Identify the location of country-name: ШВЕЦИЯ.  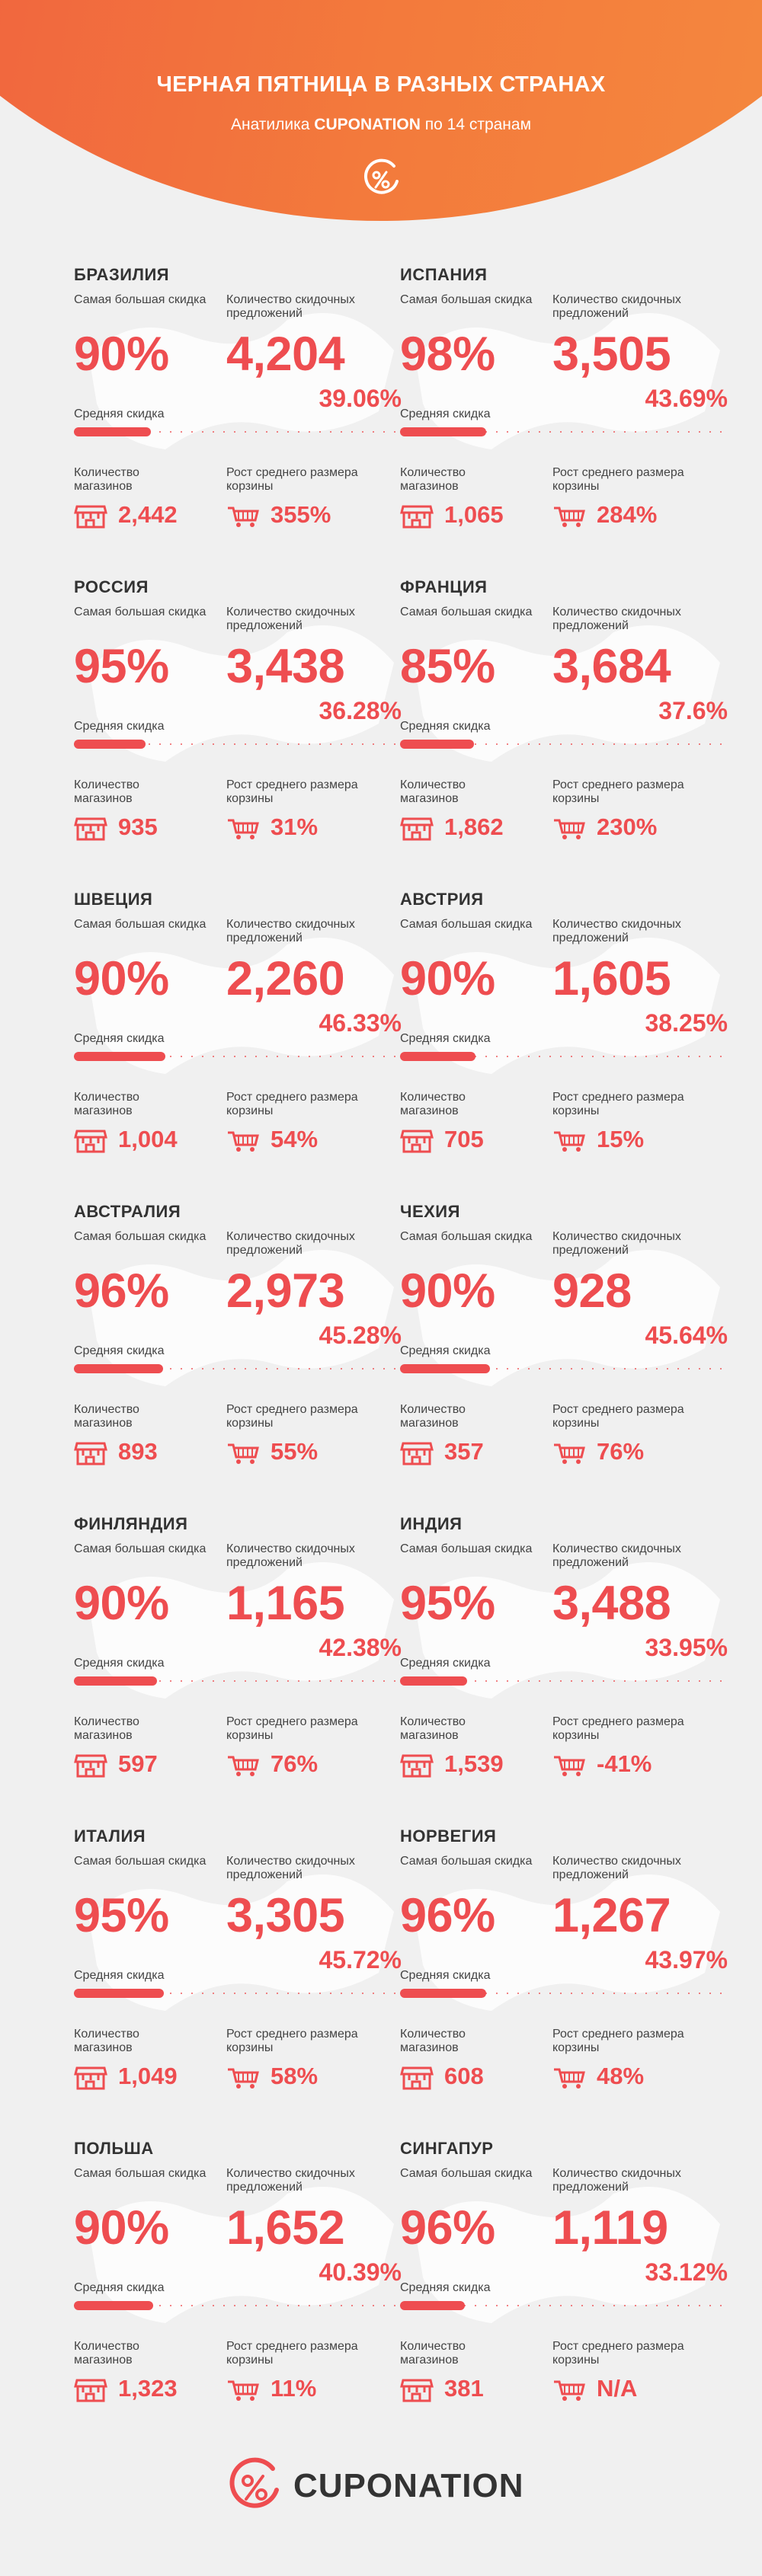
(114, 899).